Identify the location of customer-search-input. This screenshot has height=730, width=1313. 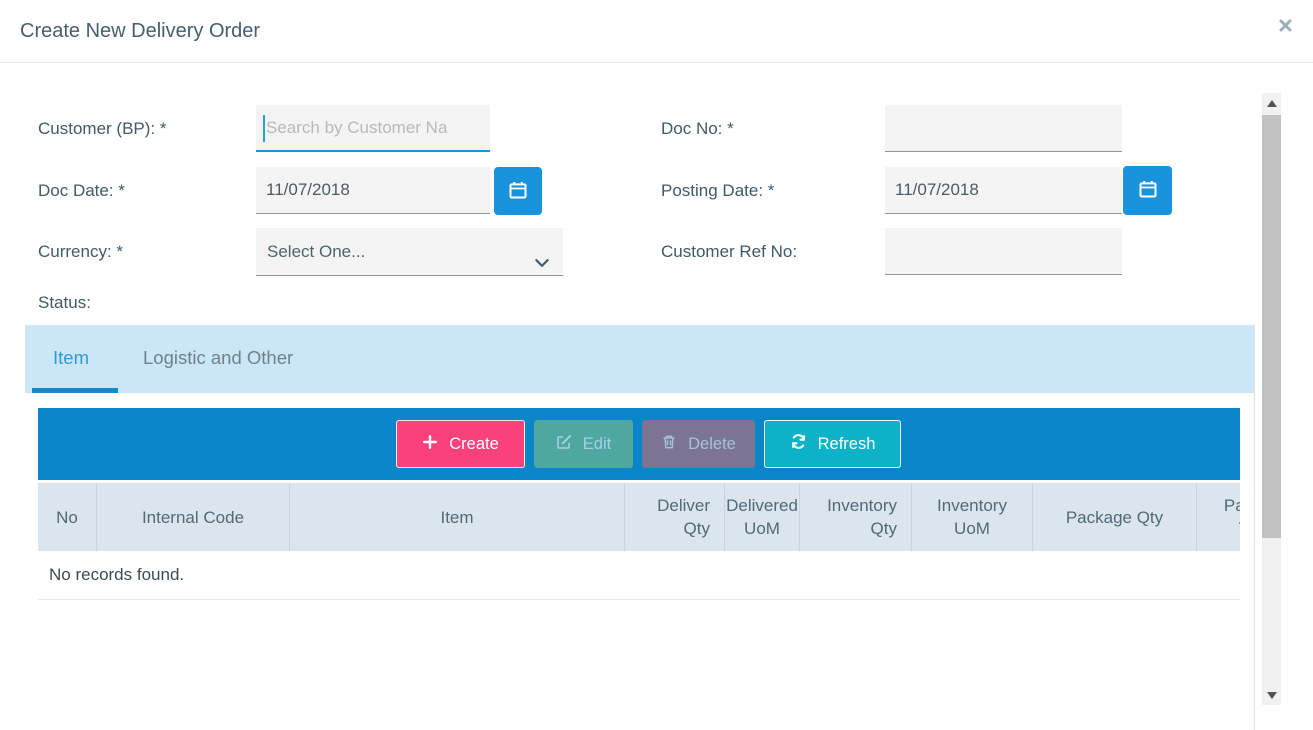
(373, 128).